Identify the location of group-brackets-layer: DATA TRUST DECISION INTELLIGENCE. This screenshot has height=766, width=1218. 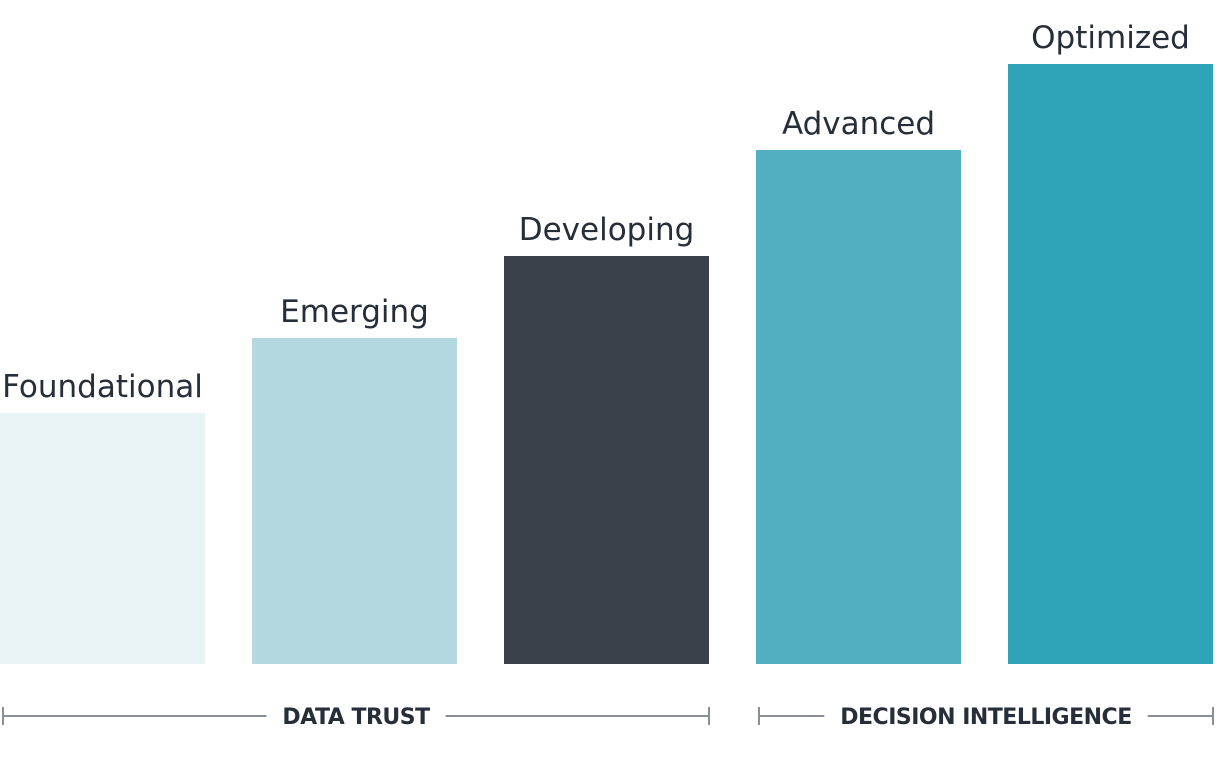
(608, 717).